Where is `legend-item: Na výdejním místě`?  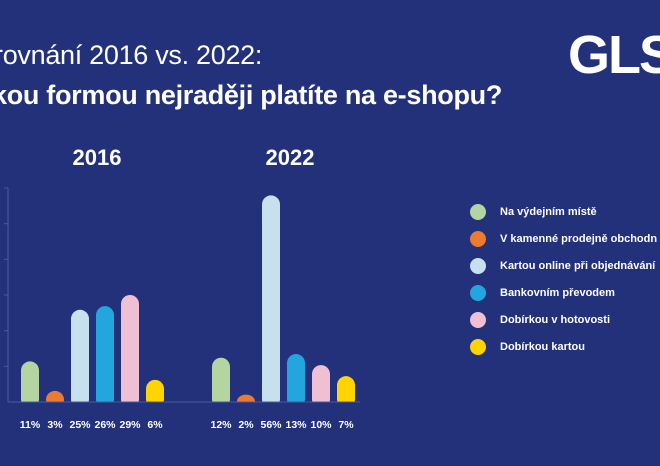 legend-item: Na výdejním místě is located at coordinates (563, 211).